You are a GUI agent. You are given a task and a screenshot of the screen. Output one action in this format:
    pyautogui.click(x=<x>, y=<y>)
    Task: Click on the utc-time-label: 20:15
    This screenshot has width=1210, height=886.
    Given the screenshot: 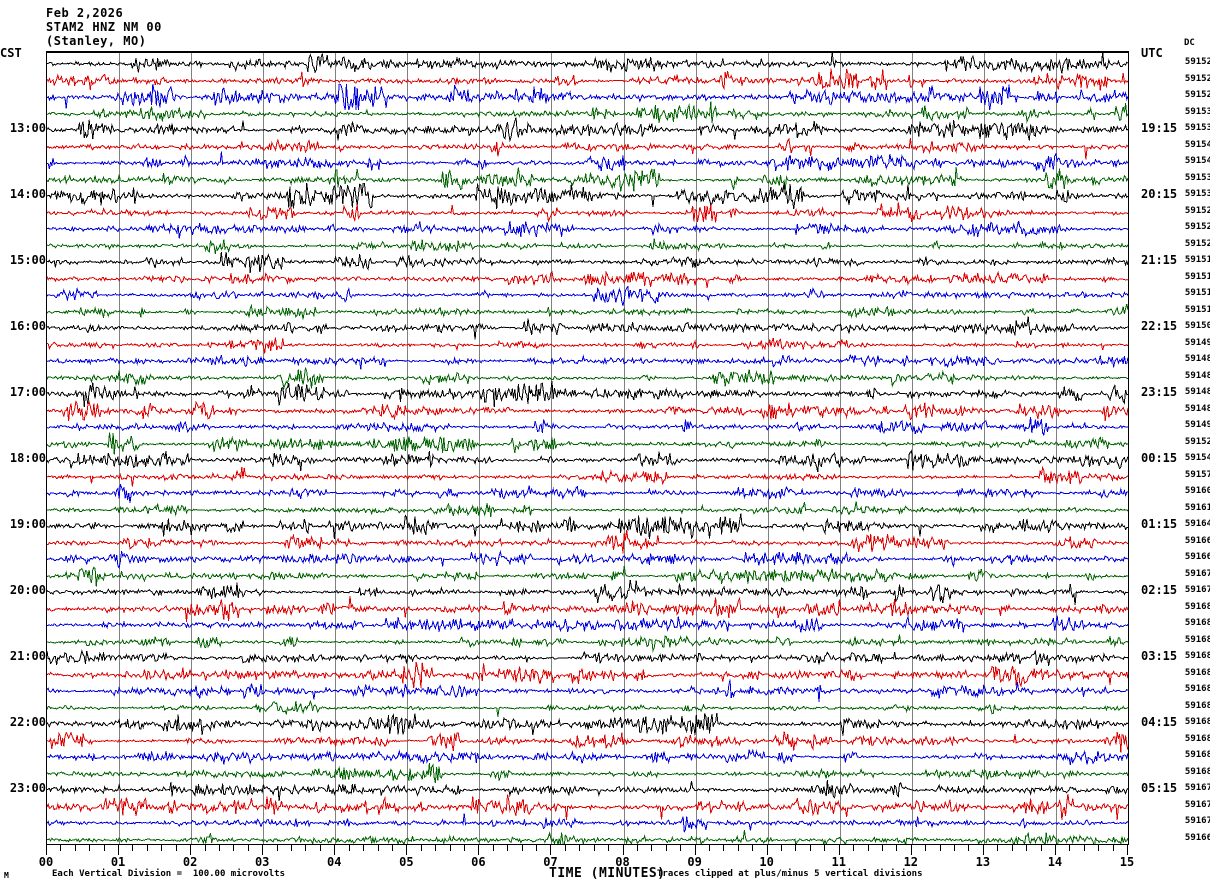 What is the action you would take?
    pyautogui.click(x=1159, y=194)
    